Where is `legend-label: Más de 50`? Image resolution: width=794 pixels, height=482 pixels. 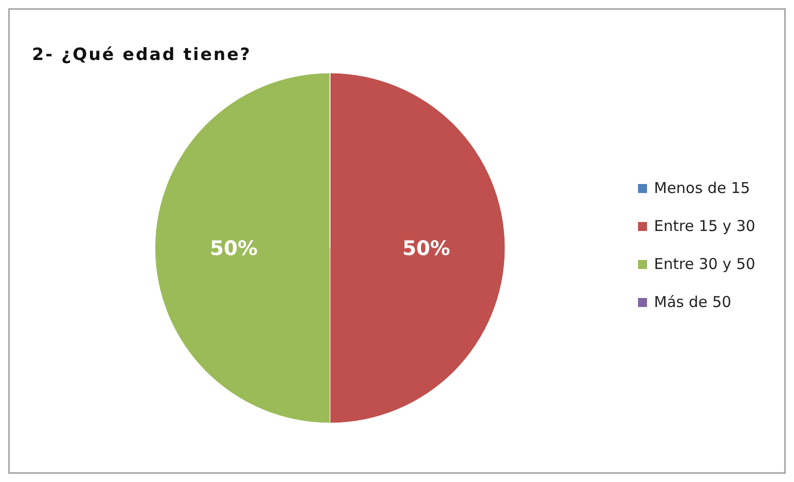
legend-label: Más de 50 is located at coordinates (693, 302).